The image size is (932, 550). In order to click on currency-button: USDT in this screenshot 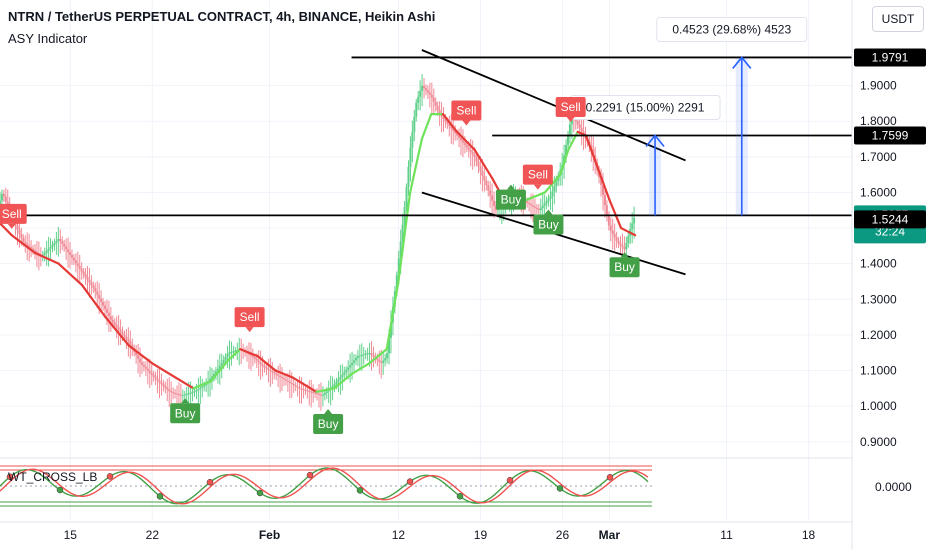, I will do `click(898, 19)`.